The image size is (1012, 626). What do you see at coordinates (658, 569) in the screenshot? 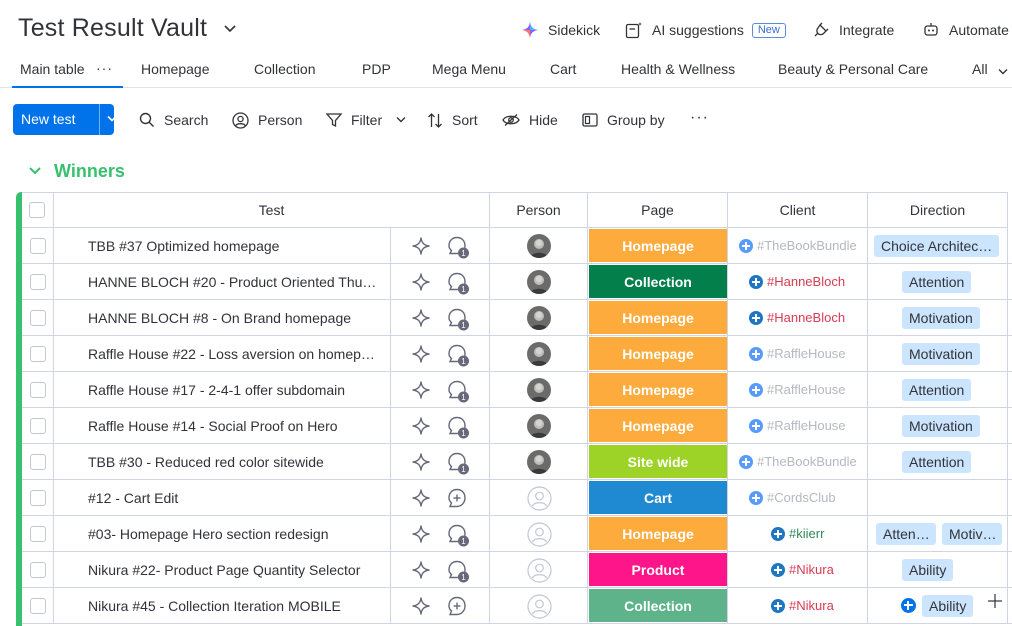
I see `page-status-pill: Product` at bounding box center [658, 569].